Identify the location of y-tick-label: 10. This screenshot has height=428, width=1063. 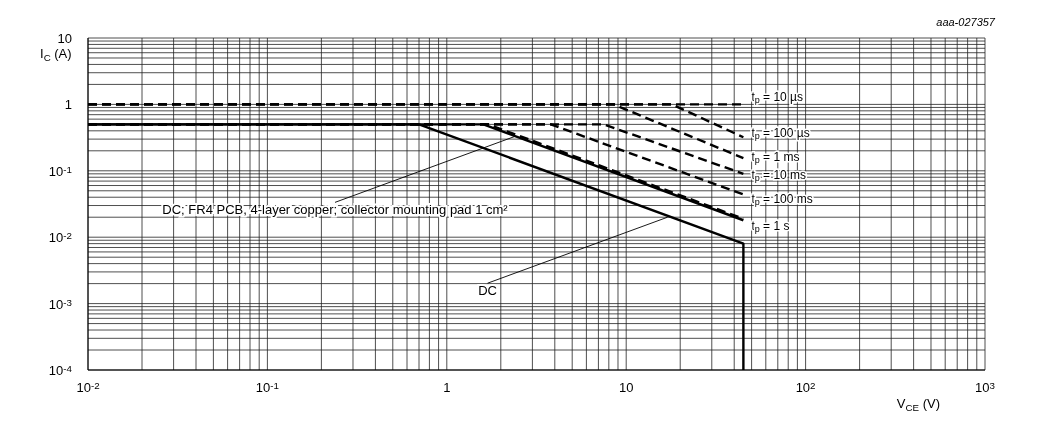
(64, 38).